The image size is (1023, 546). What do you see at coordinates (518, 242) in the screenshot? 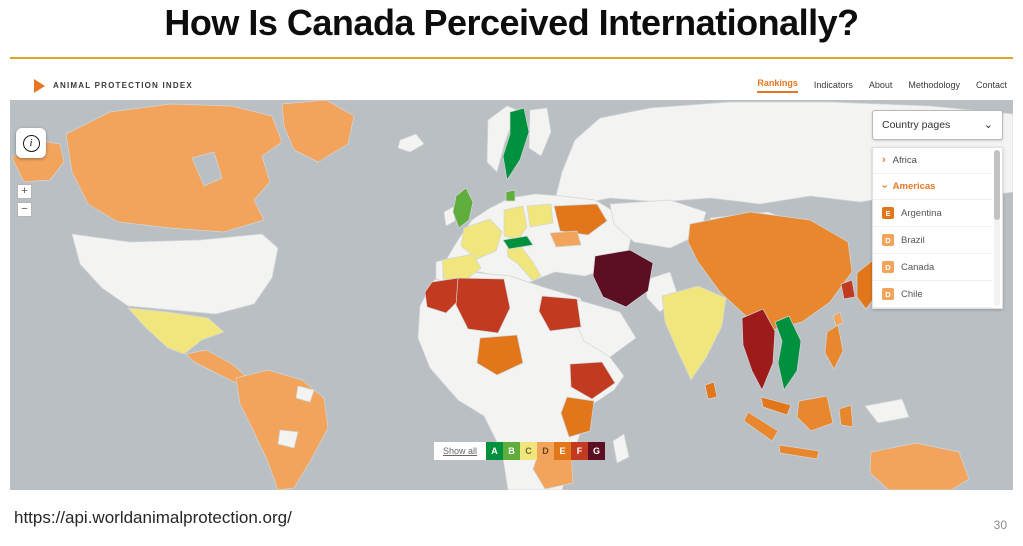
I see `country-austria-switzerland` at bounding box center [518, 242].